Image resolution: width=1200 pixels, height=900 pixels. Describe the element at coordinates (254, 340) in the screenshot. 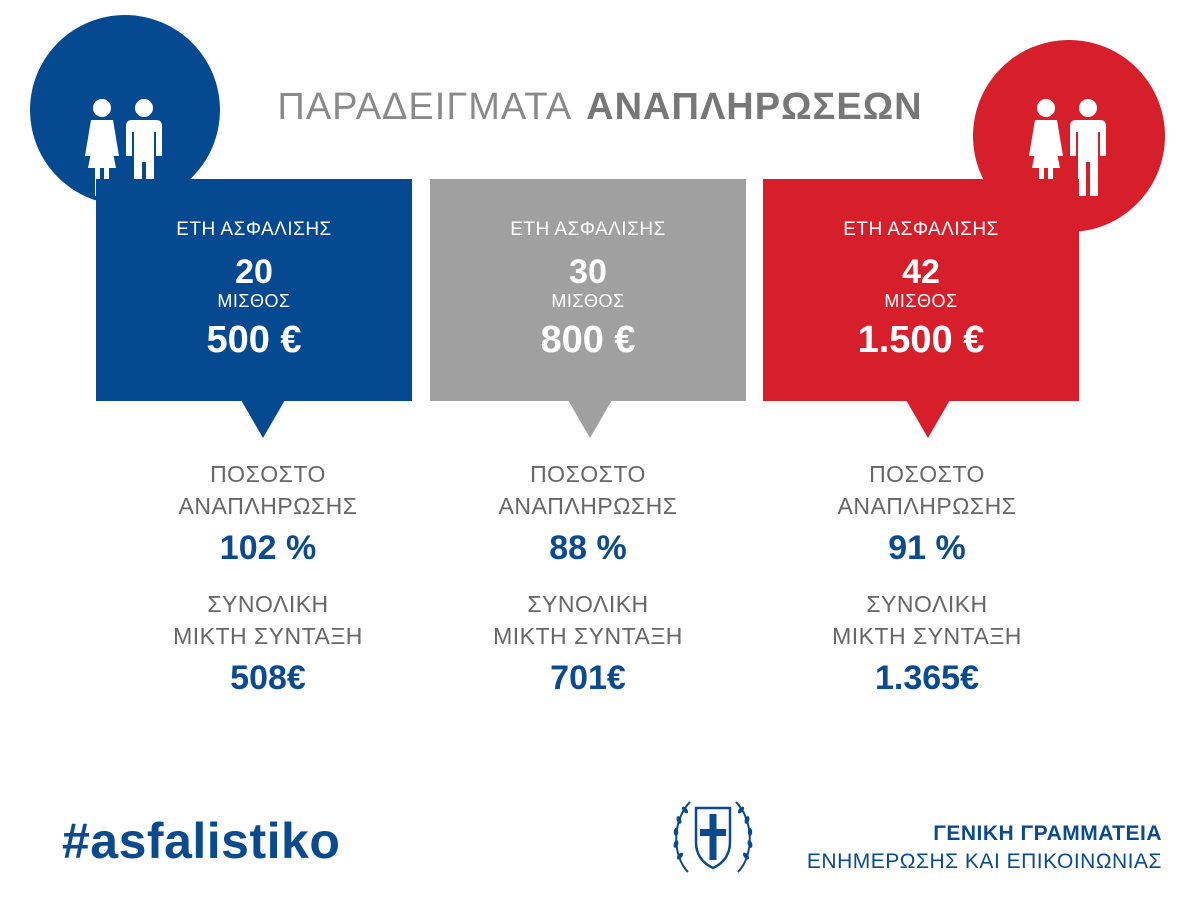

I see `salary-value: 500 €` at that location.